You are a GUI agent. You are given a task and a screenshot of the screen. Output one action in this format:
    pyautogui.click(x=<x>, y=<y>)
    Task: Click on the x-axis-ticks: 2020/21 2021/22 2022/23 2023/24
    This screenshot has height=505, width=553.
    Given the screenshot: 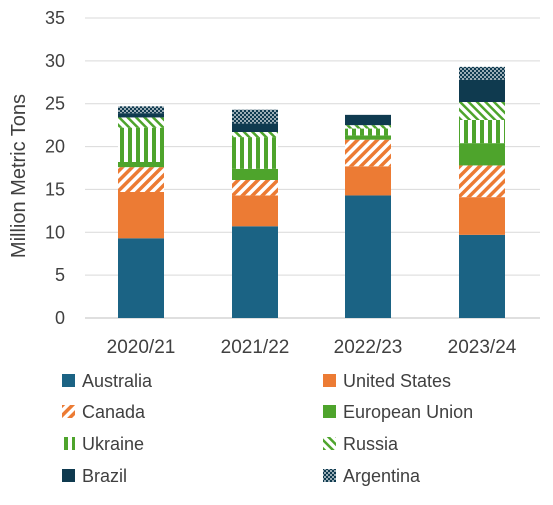 What is the action you would take?
    pyautogui.click(x=312, y=347)
    